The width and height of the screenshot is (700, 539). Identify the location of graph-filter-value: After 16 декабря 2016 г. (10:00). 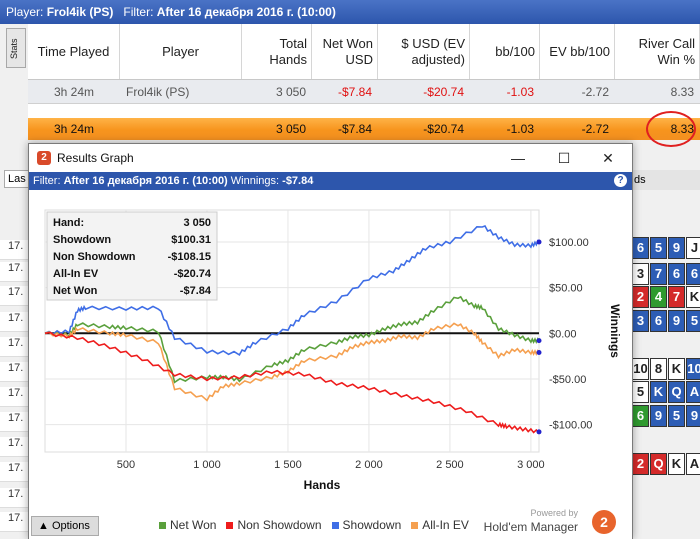
(145, 181).